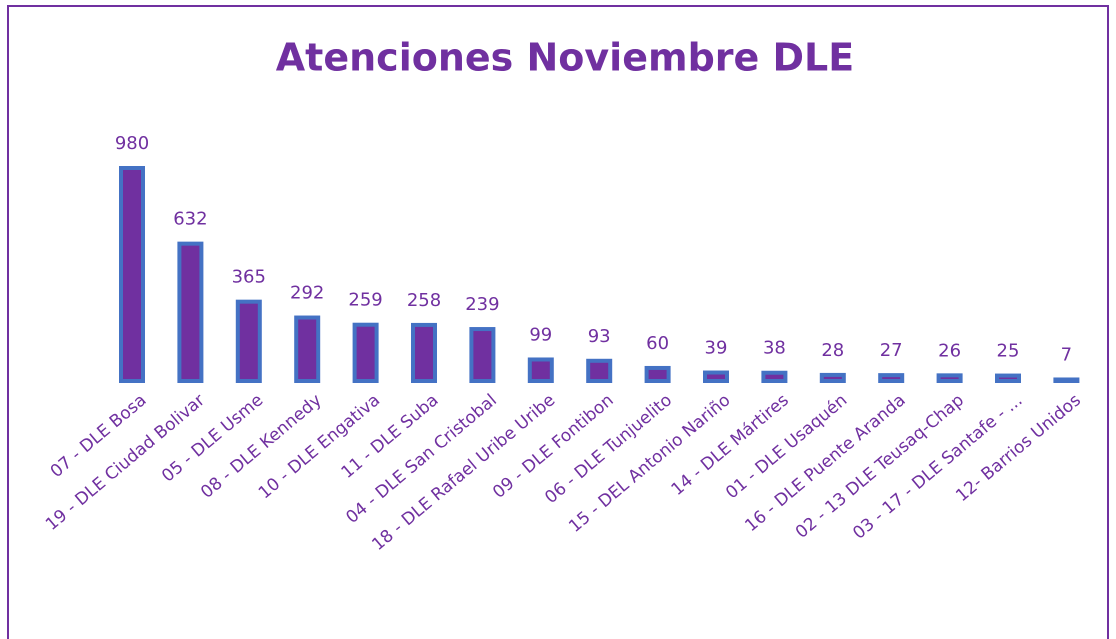  I want to click on value-label: 258, so click(424, 300).